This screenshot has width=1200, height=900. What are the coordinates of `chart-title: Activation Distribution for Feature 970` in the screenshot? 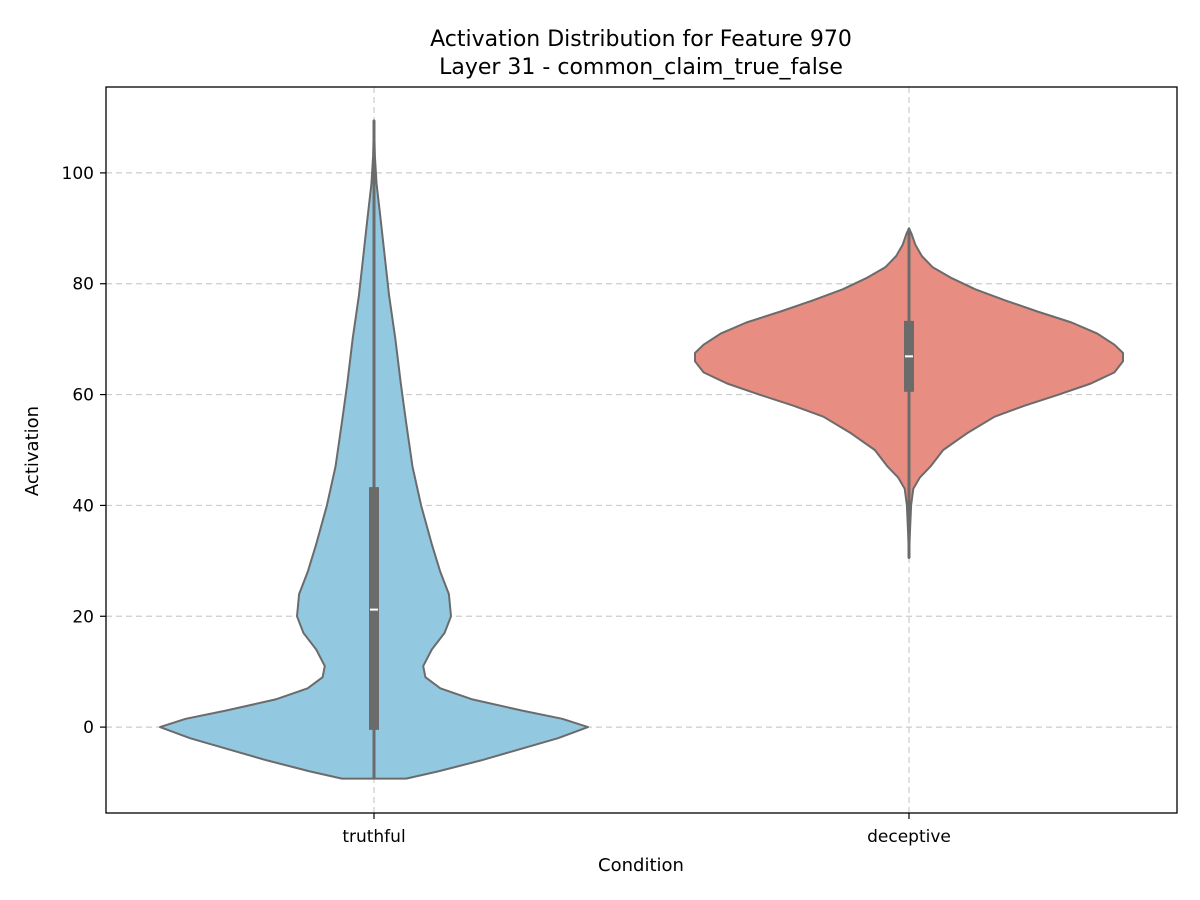 It's located at (641, 39).